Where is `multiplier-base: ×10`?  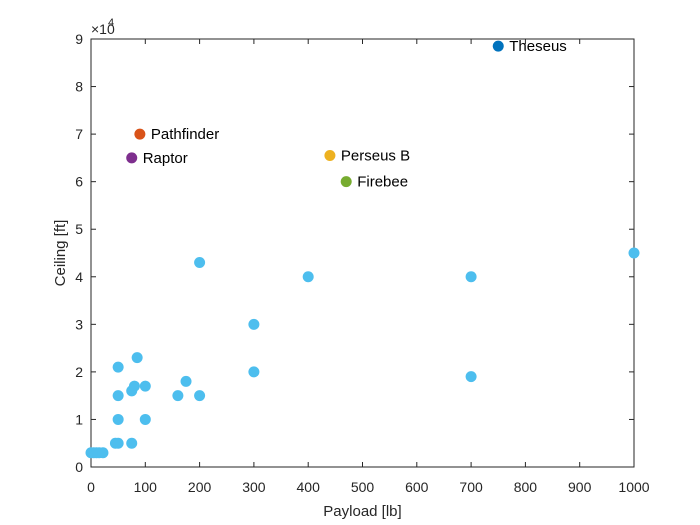 multiplier-base: ×10 is located at coordinates (103, 29).